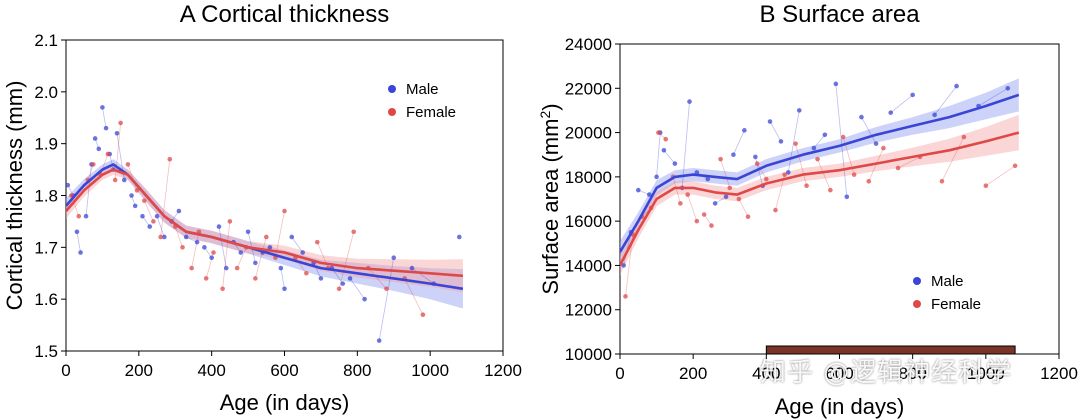  Describe the element at coordinates (264, 223) in the screenshot. I see `female-fit-line` at that location.